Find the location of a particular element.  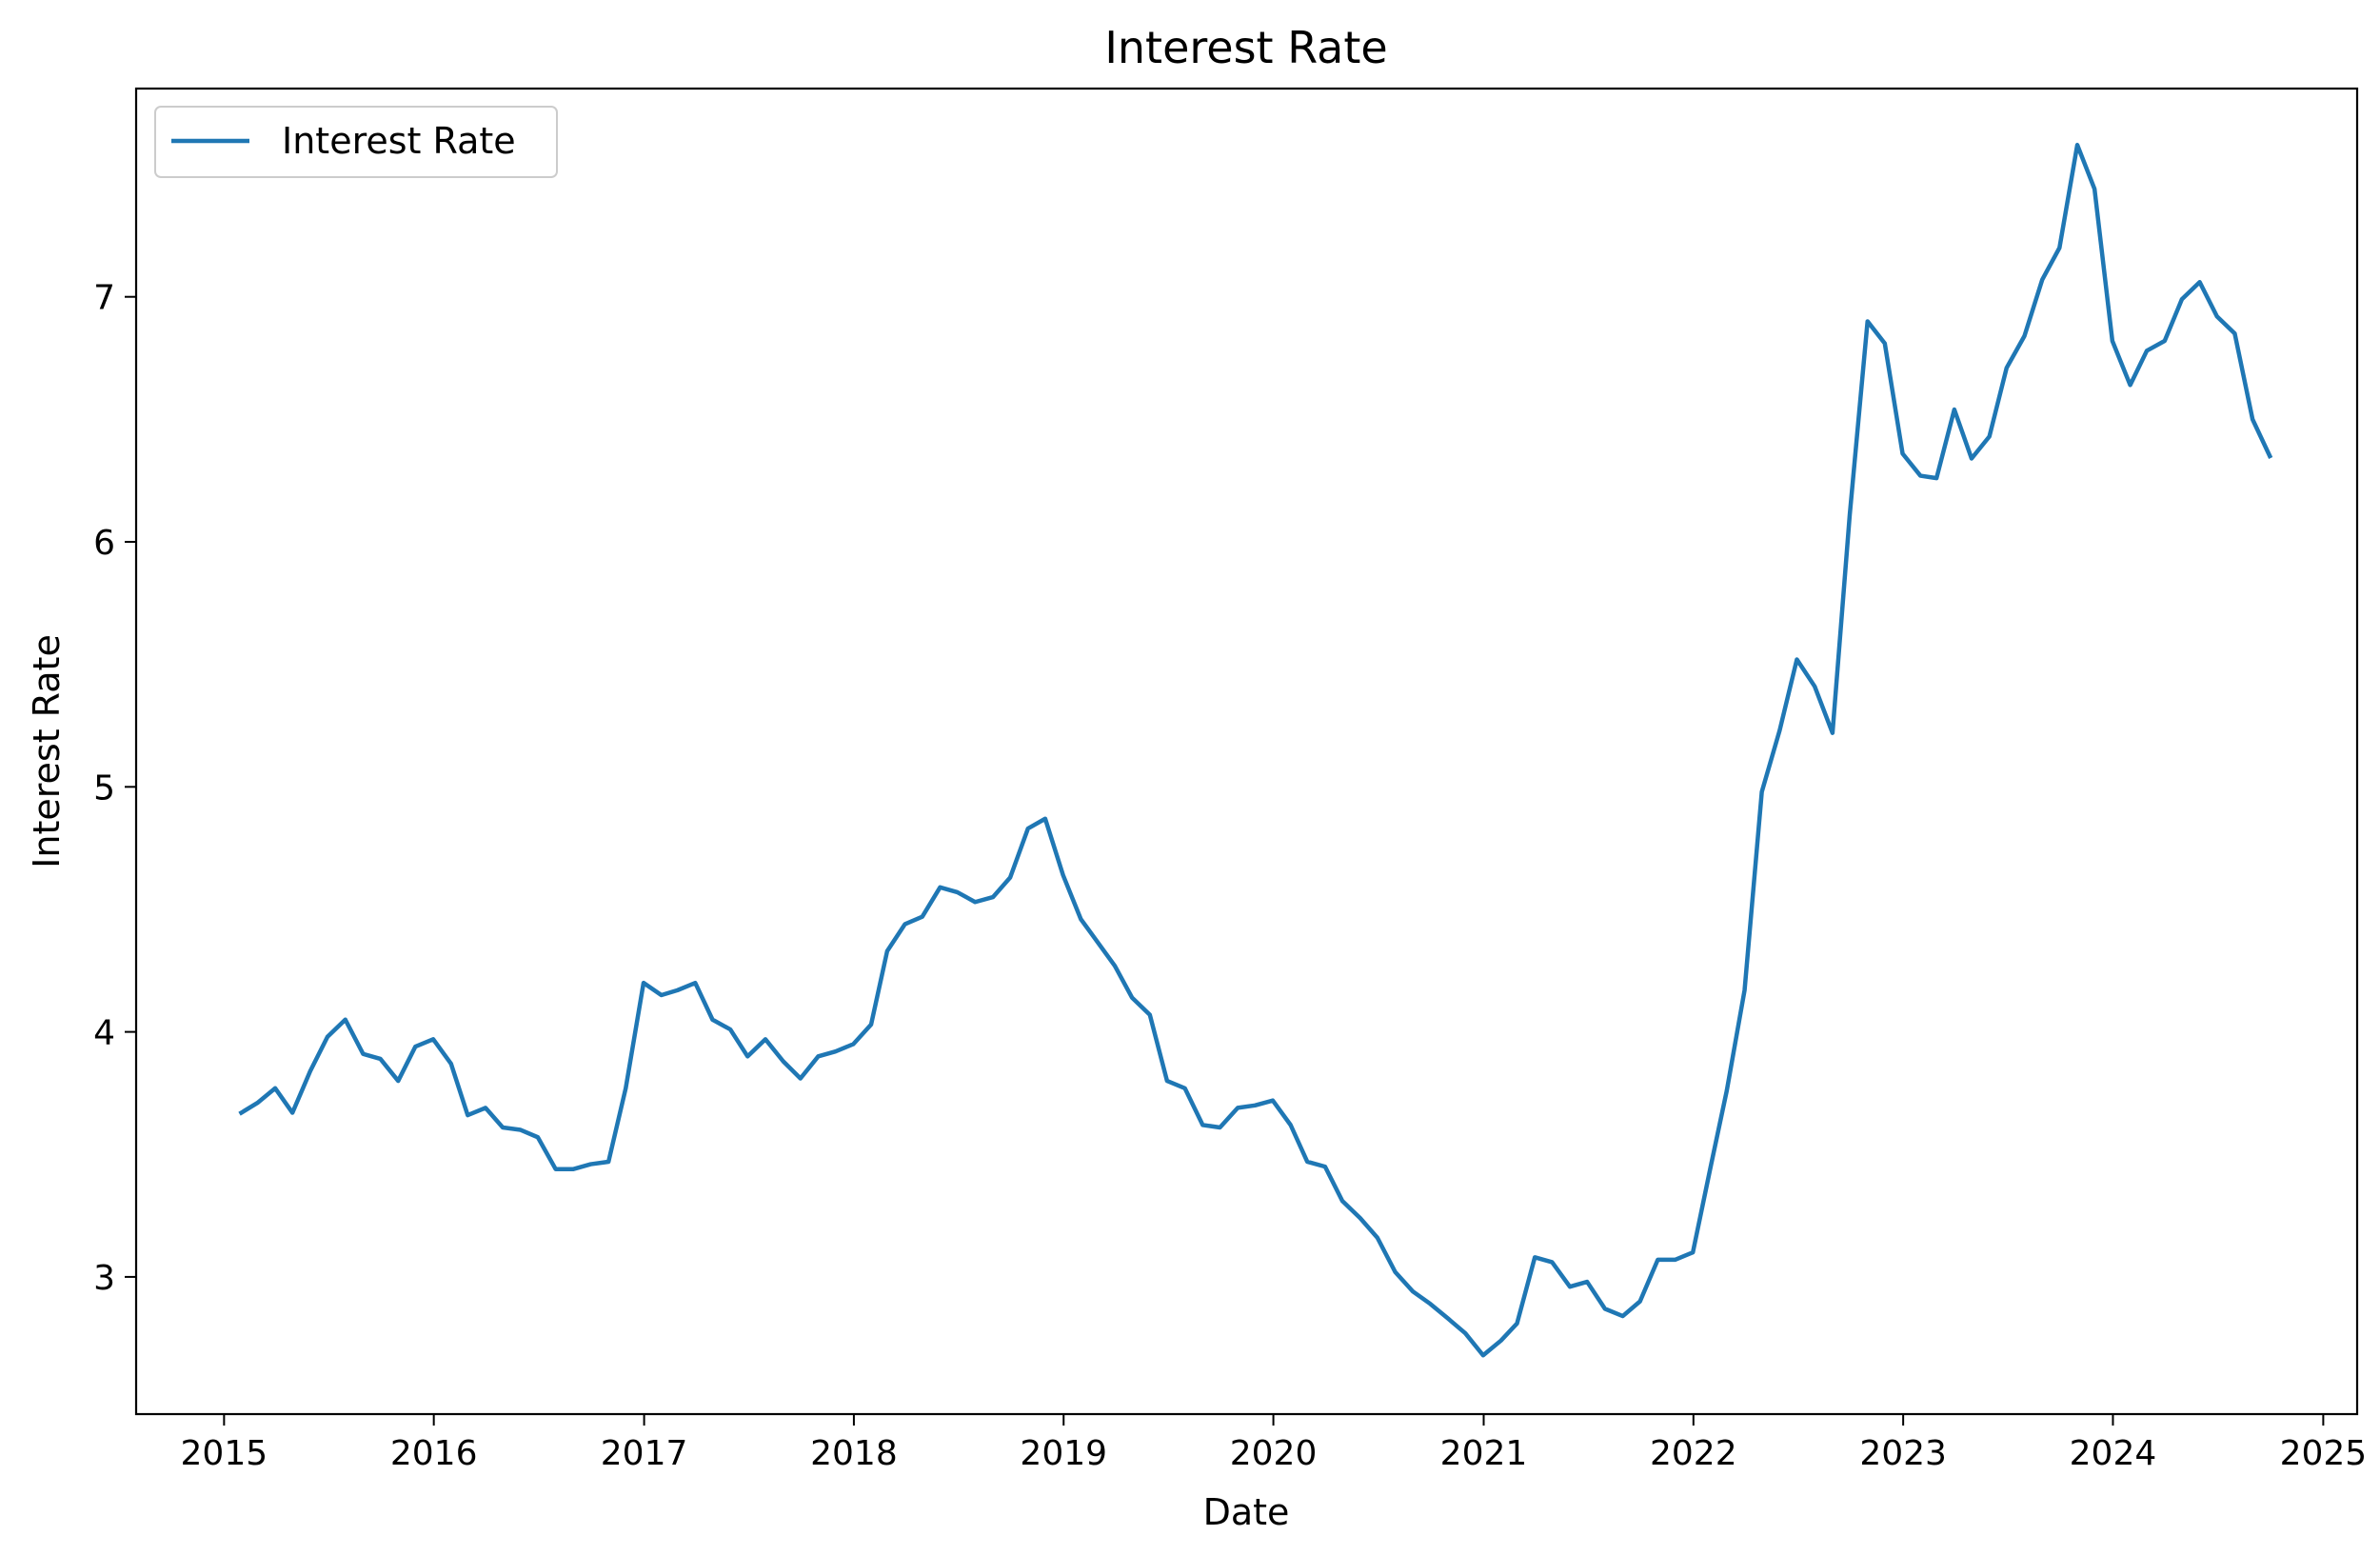

x-tick-label: 2015 is located at coordinates (224, 1453).